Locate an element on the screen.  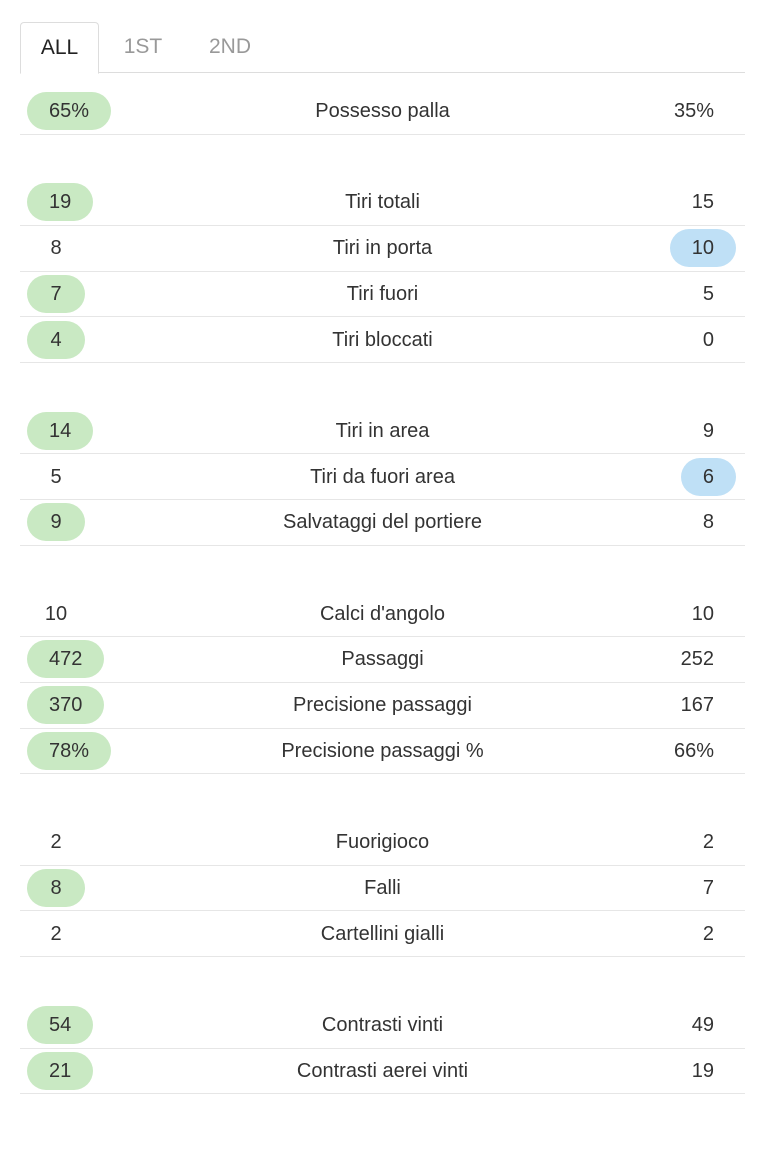
stat-row: 78% Precisione passaggi % 66% is located at coordinates (382, 751).